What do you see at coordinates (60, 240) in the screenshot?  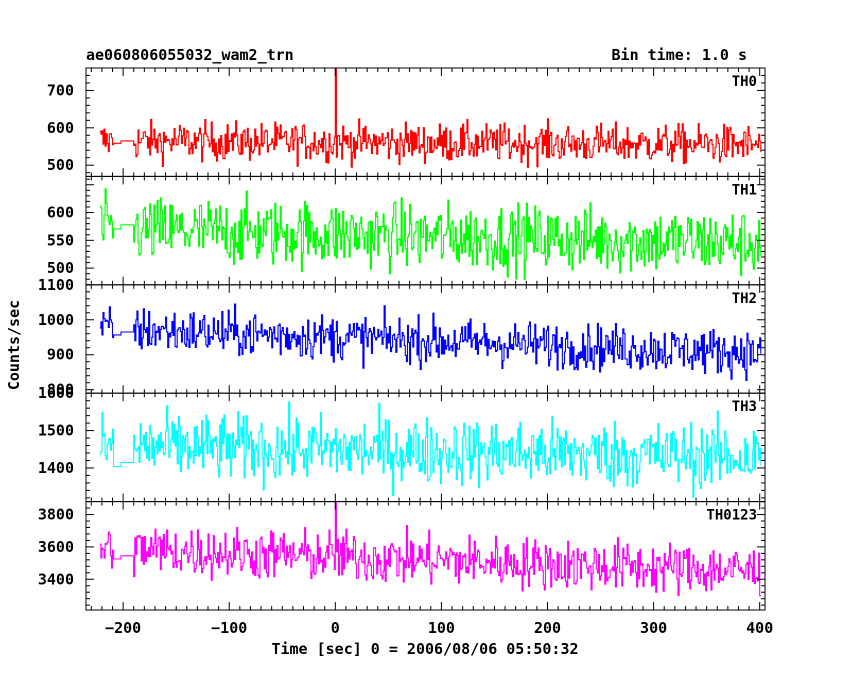 I see `y-tick-label: 550` at bounding box center [60, 240].